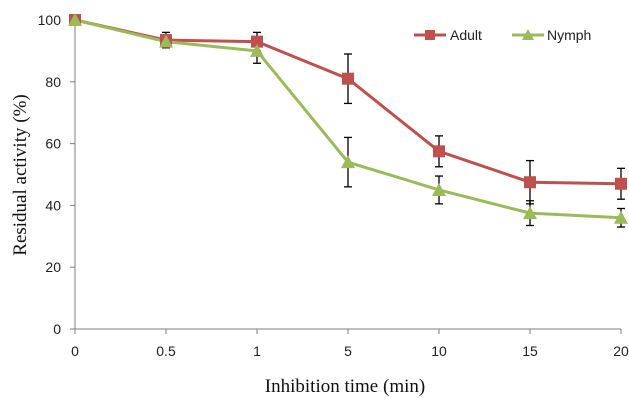  I want to click on y-tick-label: 100, so click(50, 20).